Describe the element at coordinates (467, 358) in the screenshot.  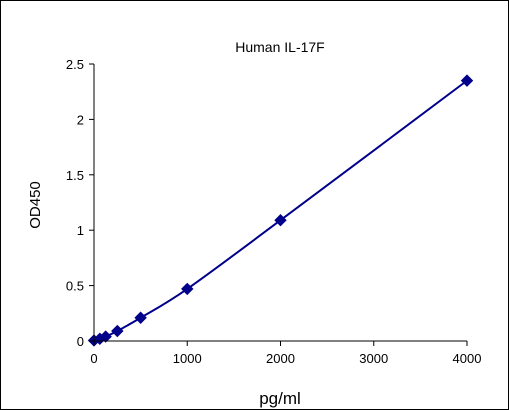
I see `x-tick-label: 4000` at that location.